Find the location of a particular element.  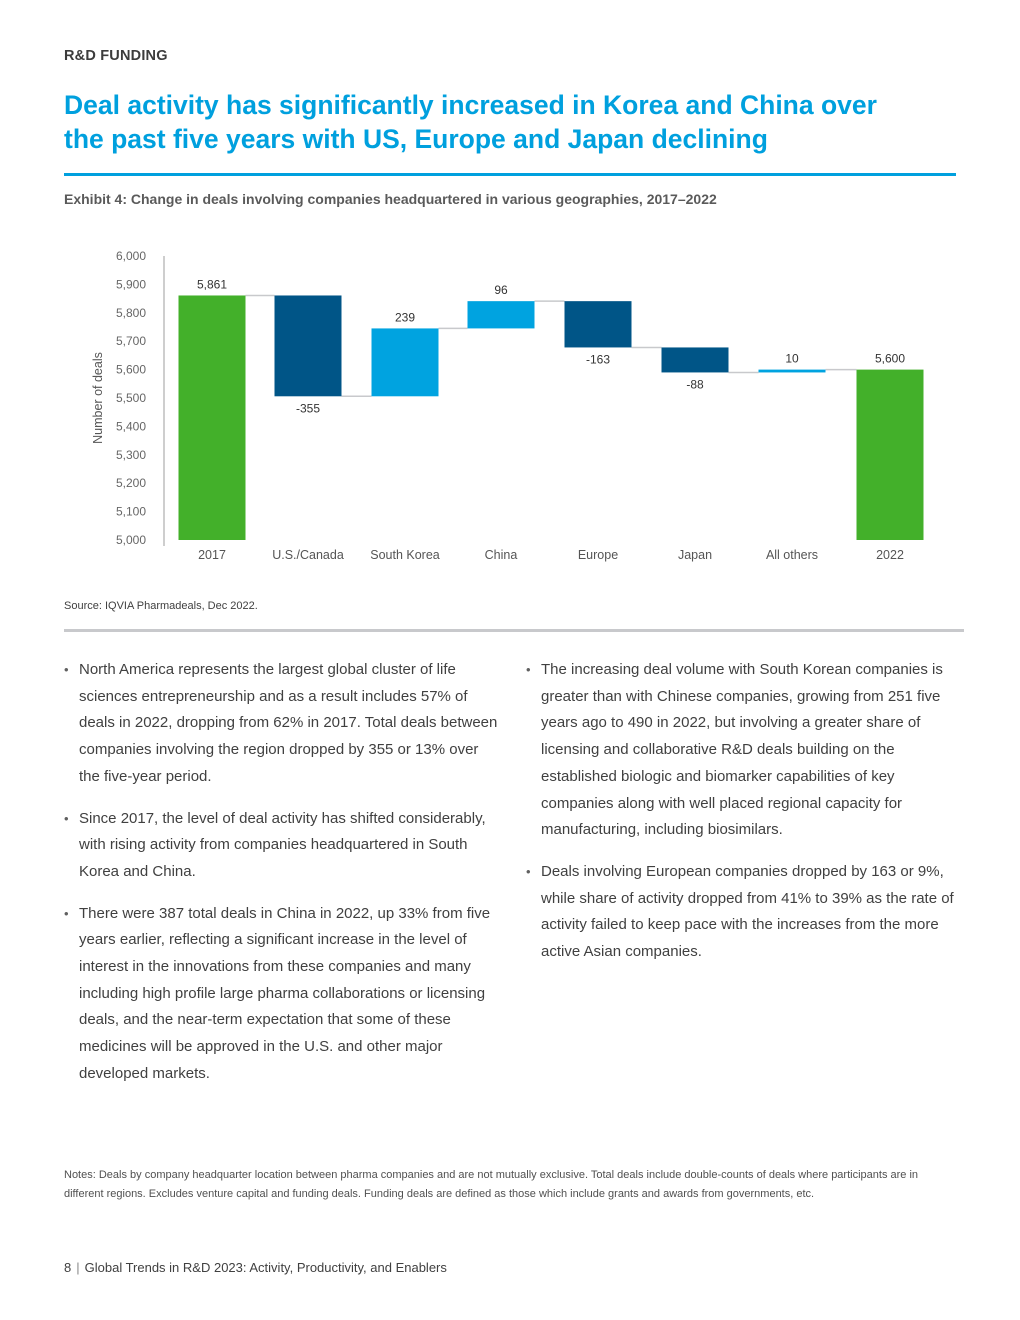

data-label: 5,600 is located at coordinates (890, 359).